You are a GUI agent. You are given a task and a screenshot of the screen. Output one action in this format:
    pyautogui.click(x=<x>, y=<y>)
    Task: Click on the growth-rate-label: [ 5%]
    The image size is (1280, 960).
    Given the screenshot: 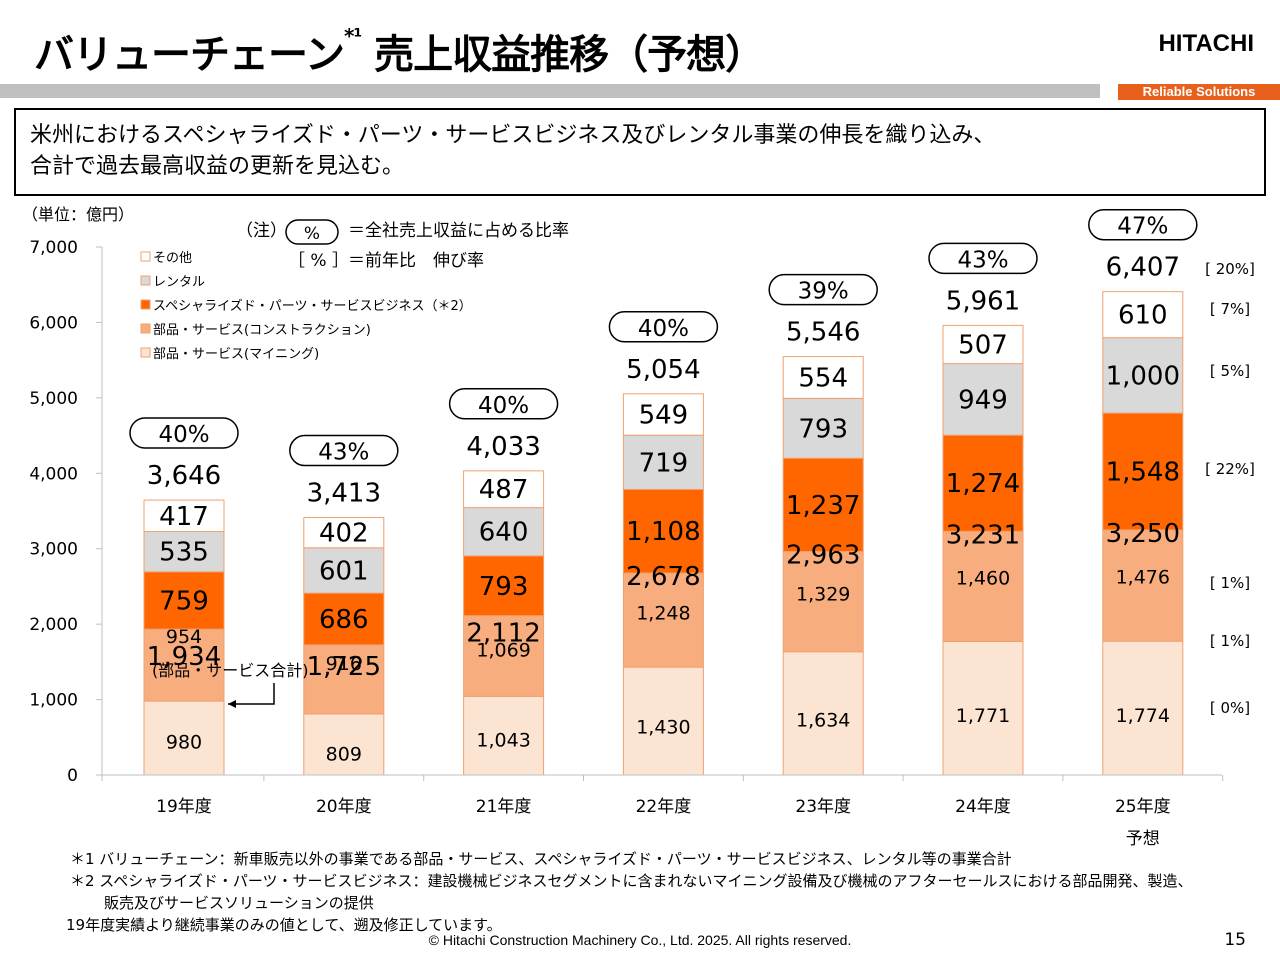 What is the action you would take?
    pyautogui.click(x=1230, y=371)
    